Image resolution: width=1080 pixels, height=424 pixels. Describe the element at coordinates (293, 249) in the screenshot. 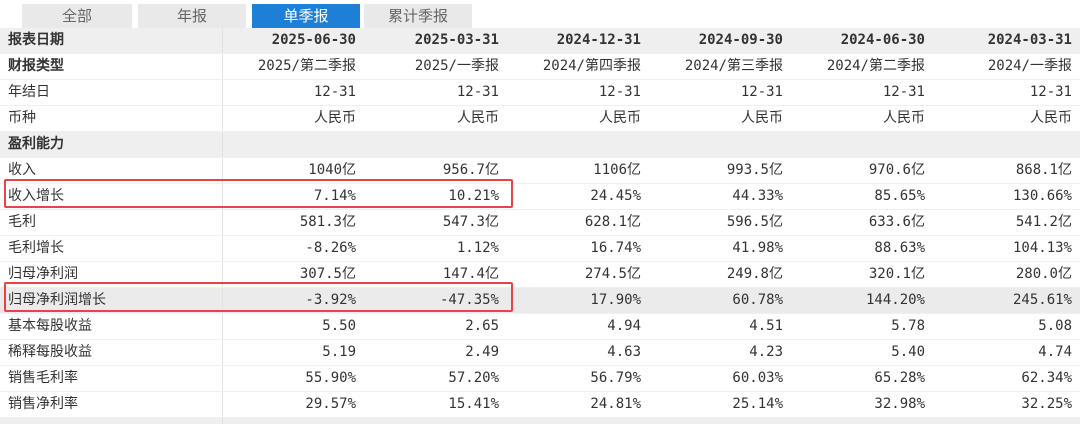

I see `table-cell: -8.26%` at that location.